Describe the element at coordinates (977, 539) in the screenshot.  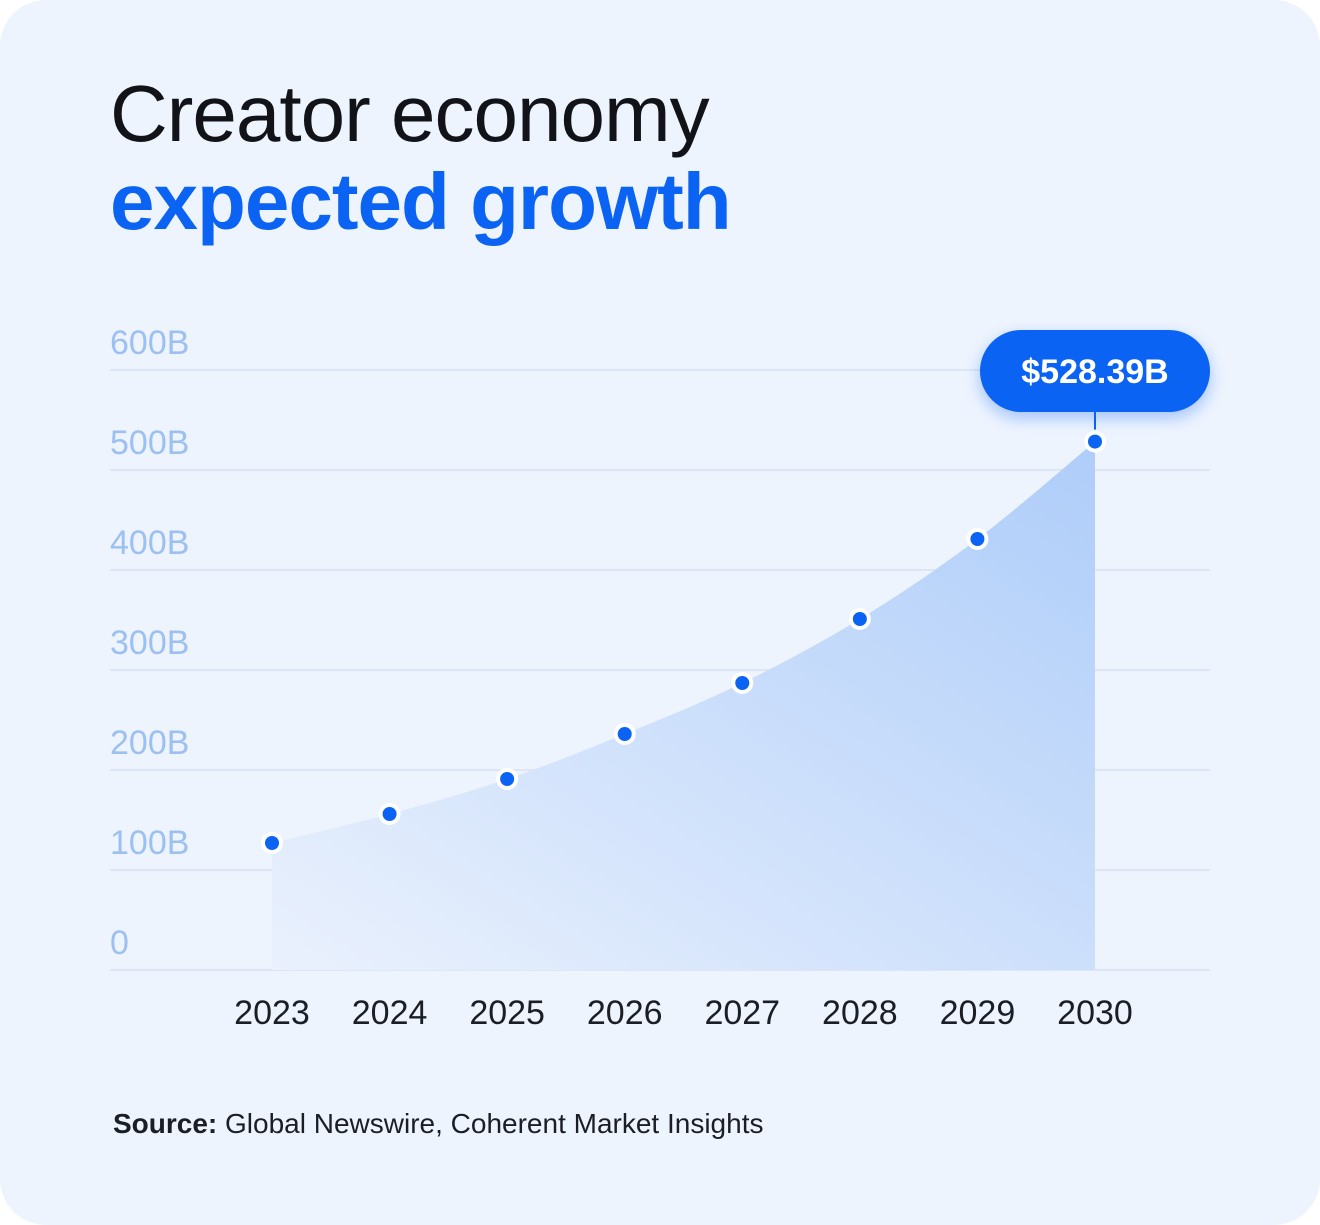
I see `data-point-2029` at that location.